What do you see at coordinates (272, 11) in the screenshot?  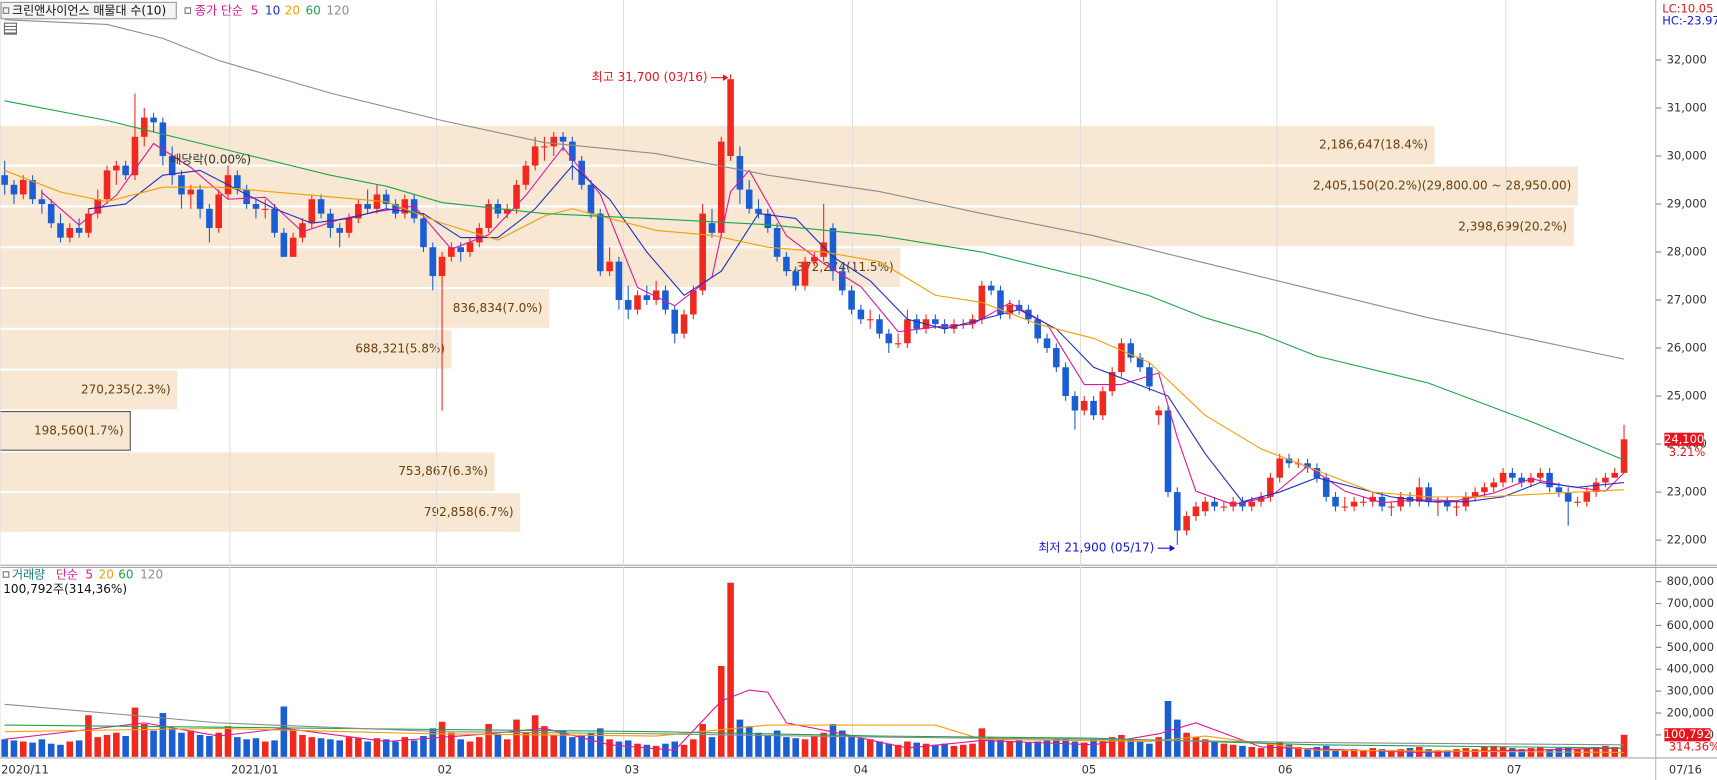 I see `legend-entry: 10` at bounding box center [272, 11].